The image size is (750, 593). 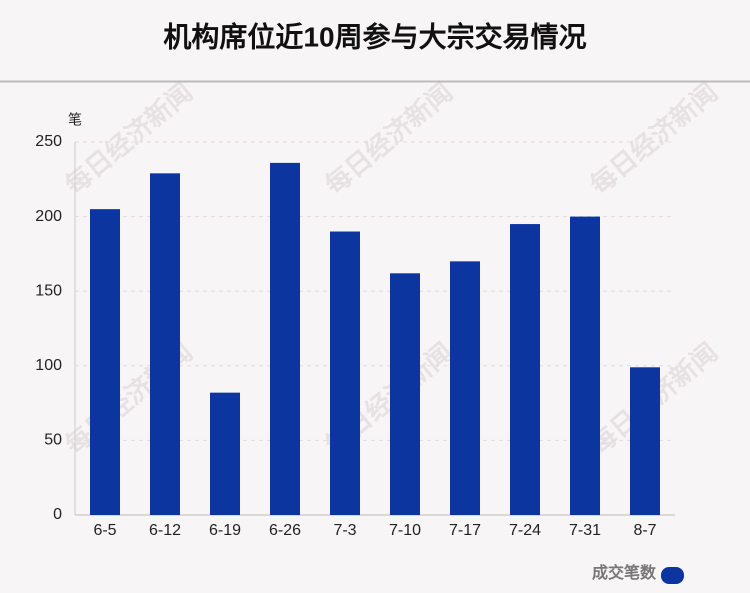 I want to click on y-tick-label: 0, so click(x=57, y=514).